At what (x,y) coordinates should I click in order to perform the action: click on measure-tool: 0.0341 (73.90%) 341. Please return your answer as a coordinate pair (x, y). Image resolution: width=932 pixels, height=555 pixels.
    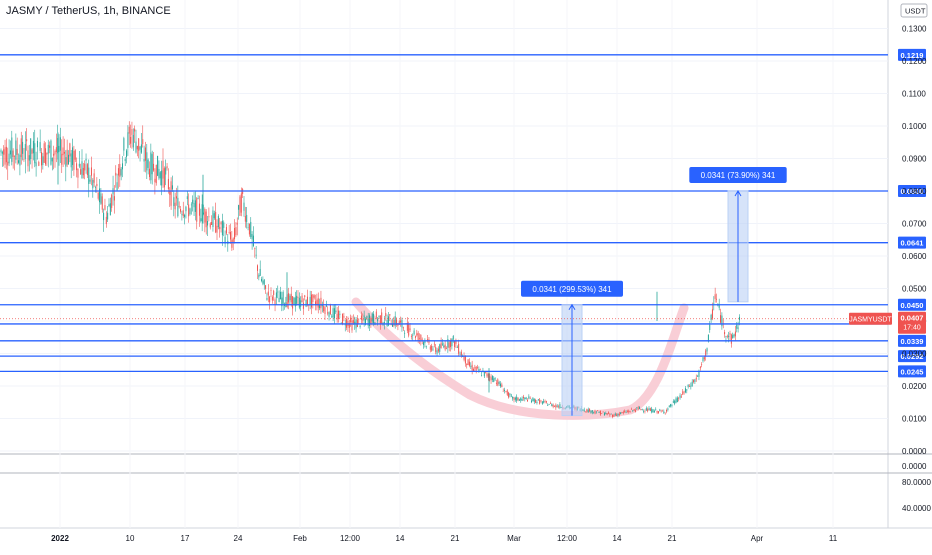
    Looking at the image, I should click on (738, 235).